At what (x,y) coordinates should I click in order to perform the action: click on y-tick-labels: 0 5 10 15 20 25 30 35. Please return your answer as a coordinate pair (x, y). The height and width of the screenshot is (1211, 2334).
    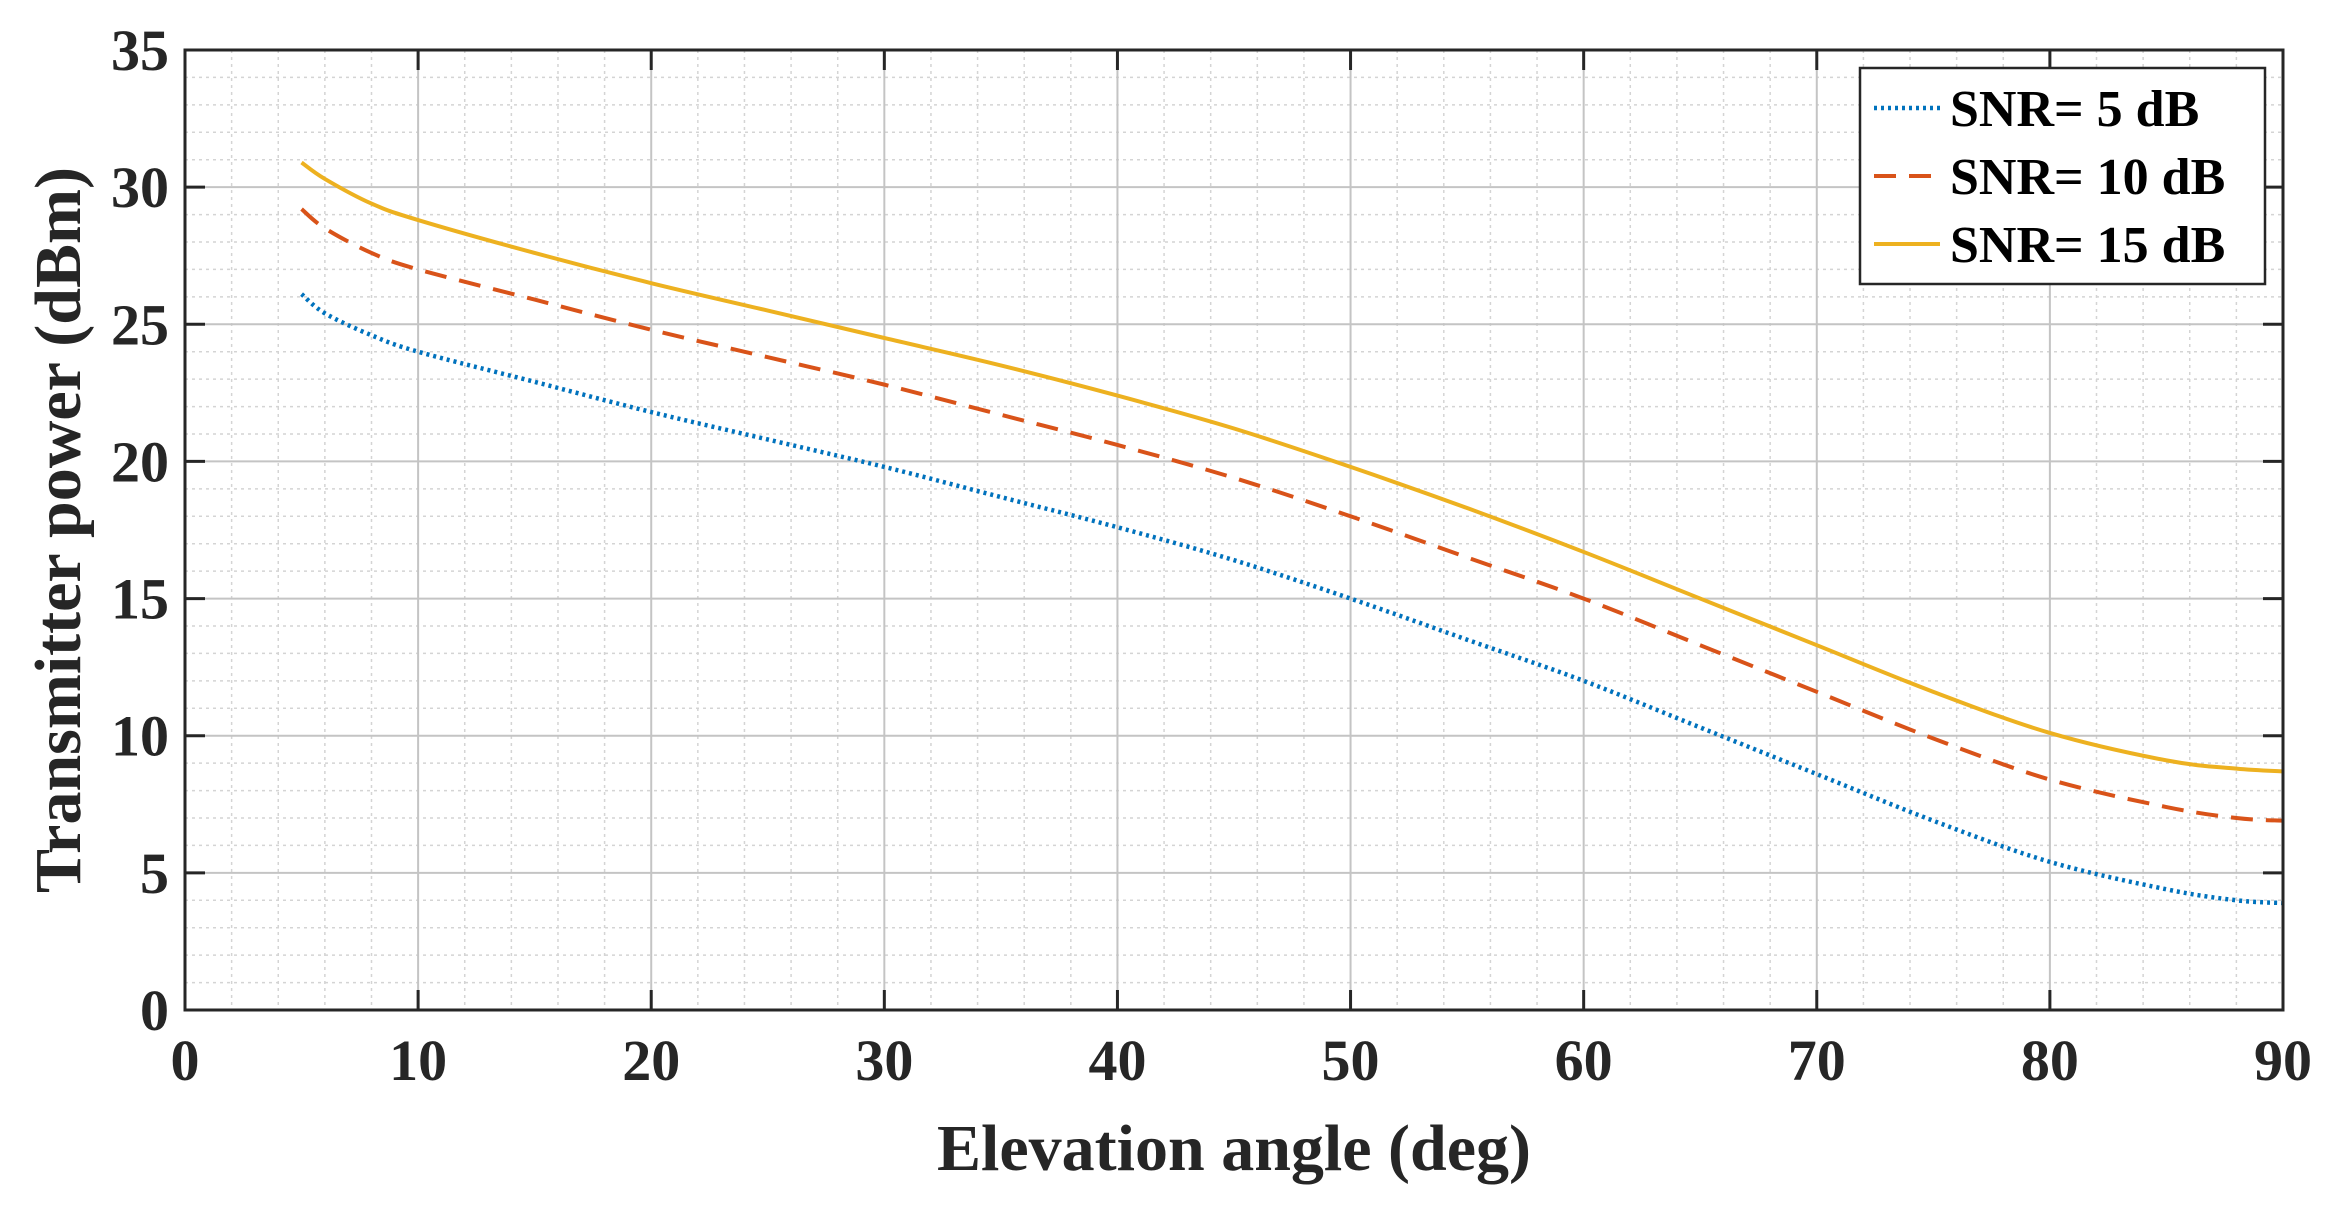
    Looking at the image, I should click on (140, 530).